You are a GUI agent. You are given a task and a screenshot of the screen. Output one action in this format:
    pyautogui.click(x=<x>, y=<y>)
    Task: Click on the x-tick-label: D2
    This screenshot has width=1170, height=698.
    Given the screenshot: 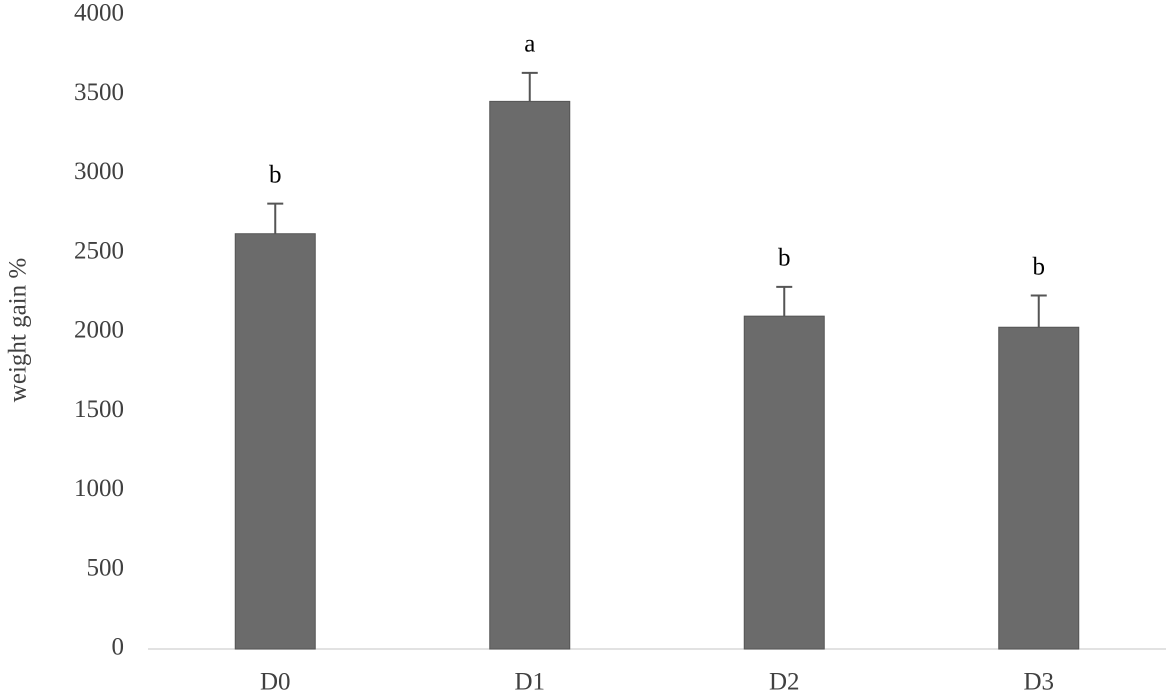 What is the action you would take?
    pyautogui.click(x=784, y=682)
    